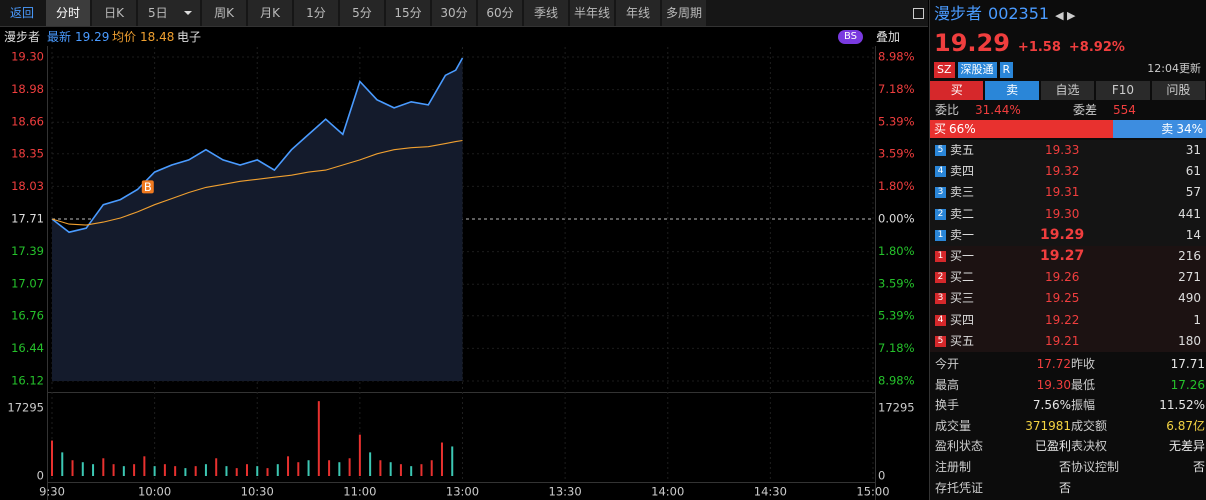  What do you see at coordinates (1006, 70) in the screenshot?
I see `tag: R` at bounding box center [1006, 70].